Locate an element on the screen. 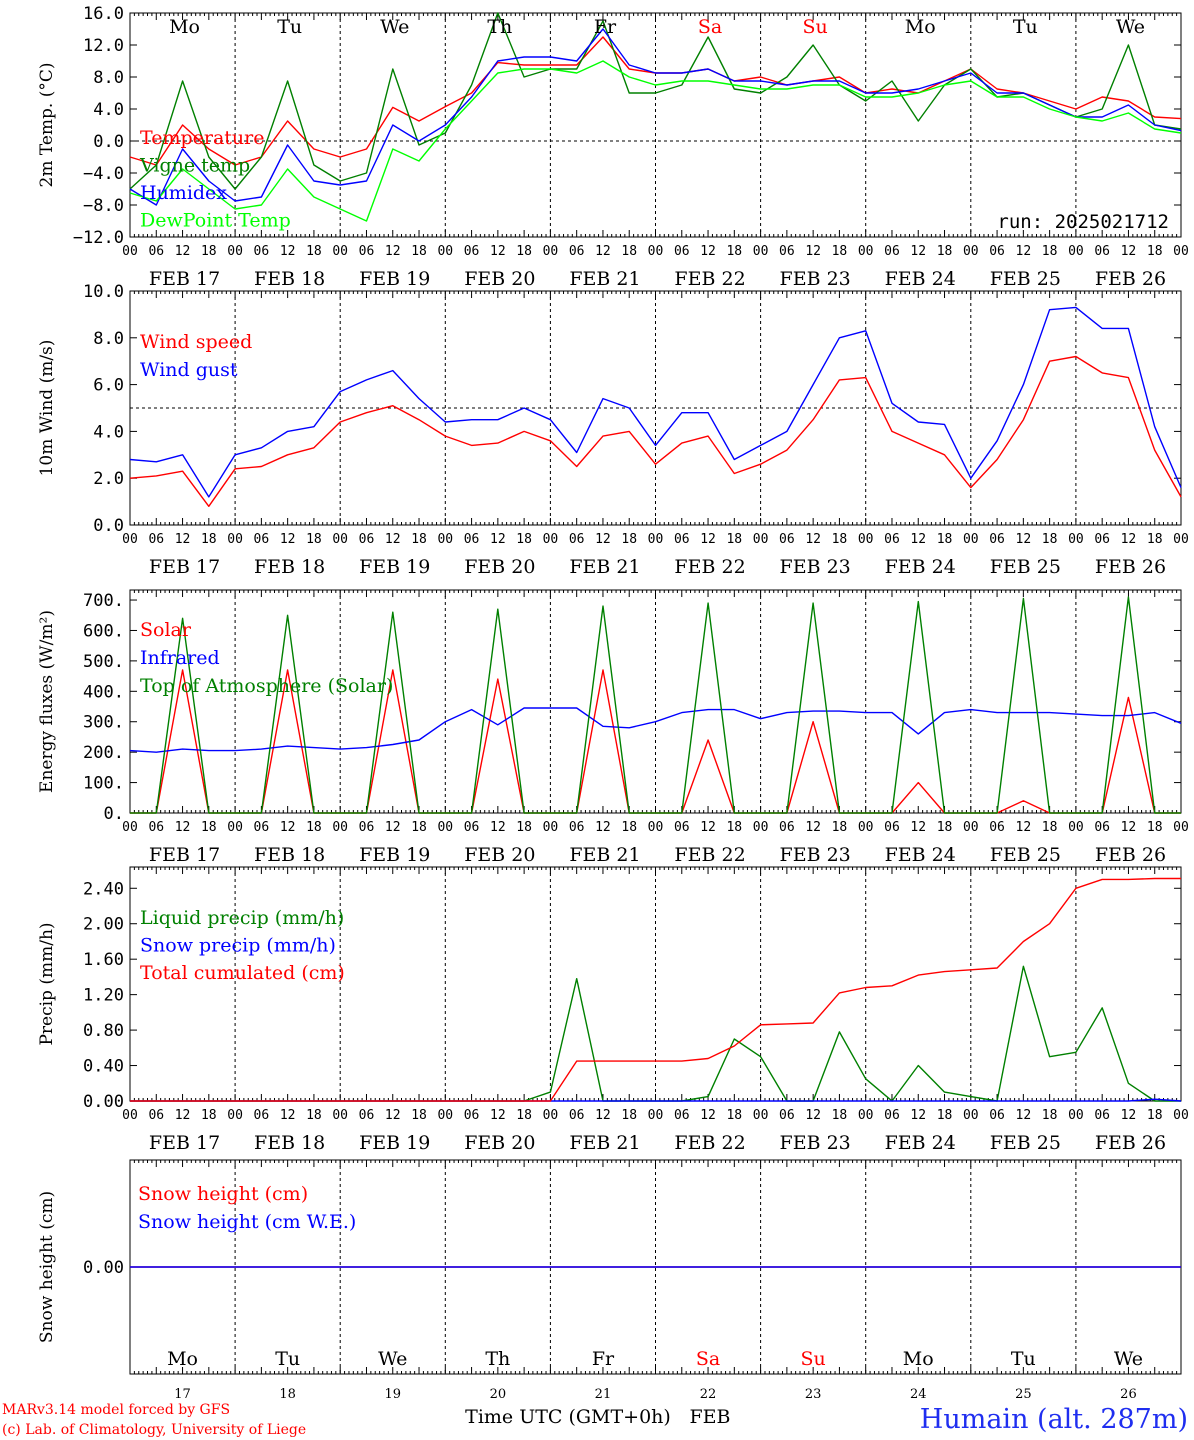  legend-entry: Wind gust is located at coordinates (189, 370).